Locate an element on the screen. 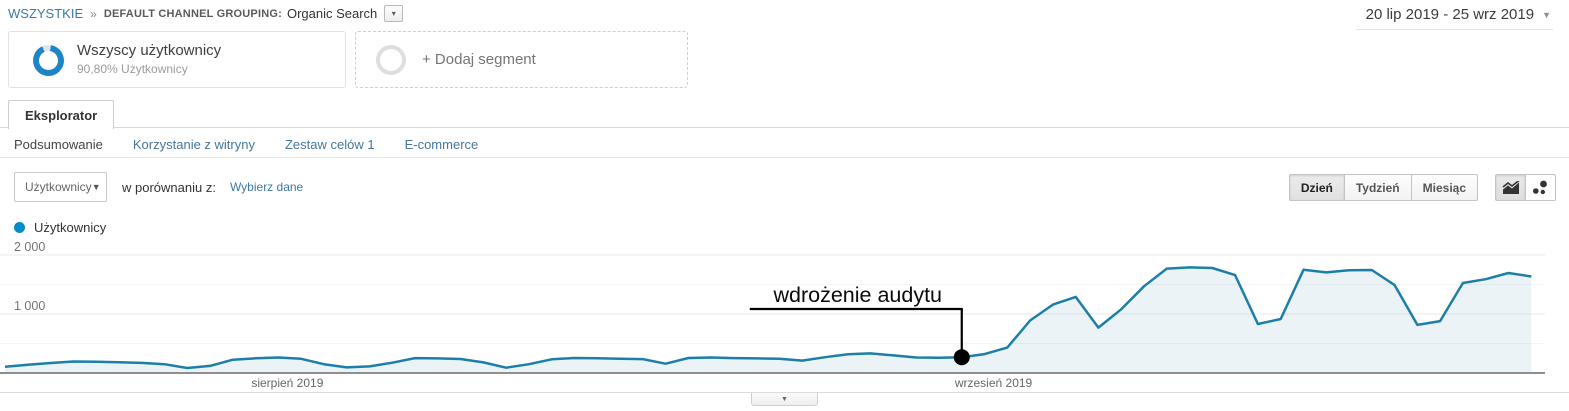 This screenshot has width=1569, height=411. granularity-week-button: Tydzień is located at coordinates (1377, 187).